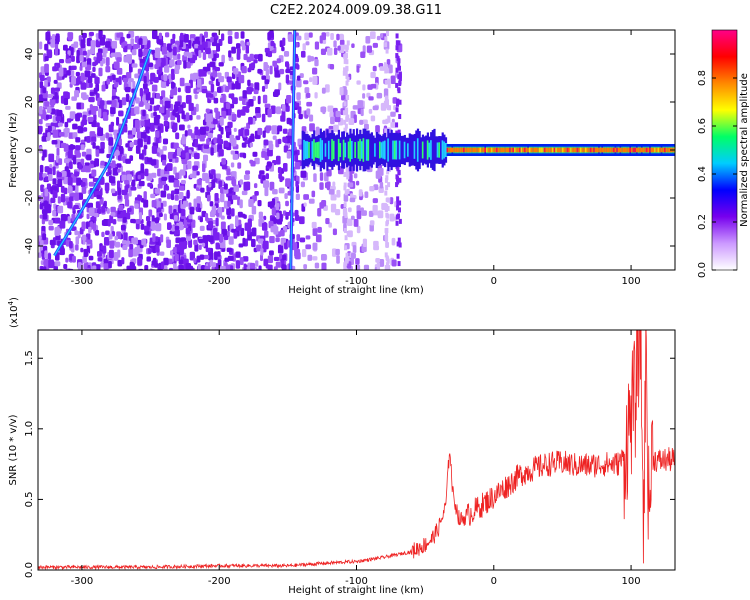 The height and width of the screenshot is (600, 750). I want to click on snr-y-tick-label: 1.5, so click(29, 358).